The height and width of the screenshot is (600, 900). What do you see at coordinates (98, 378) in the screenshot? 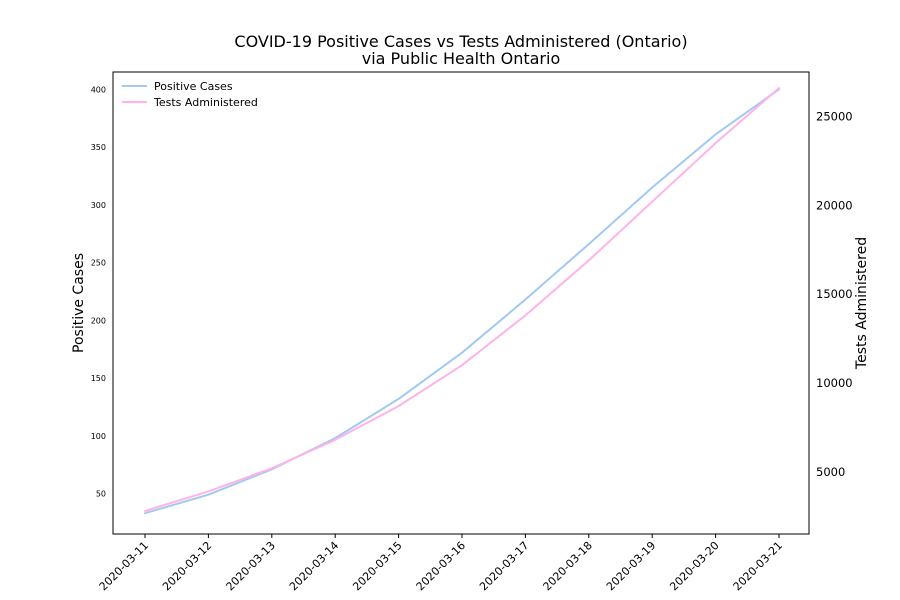
I see `left-tick-label: 150` at bounding box center [98, 378].